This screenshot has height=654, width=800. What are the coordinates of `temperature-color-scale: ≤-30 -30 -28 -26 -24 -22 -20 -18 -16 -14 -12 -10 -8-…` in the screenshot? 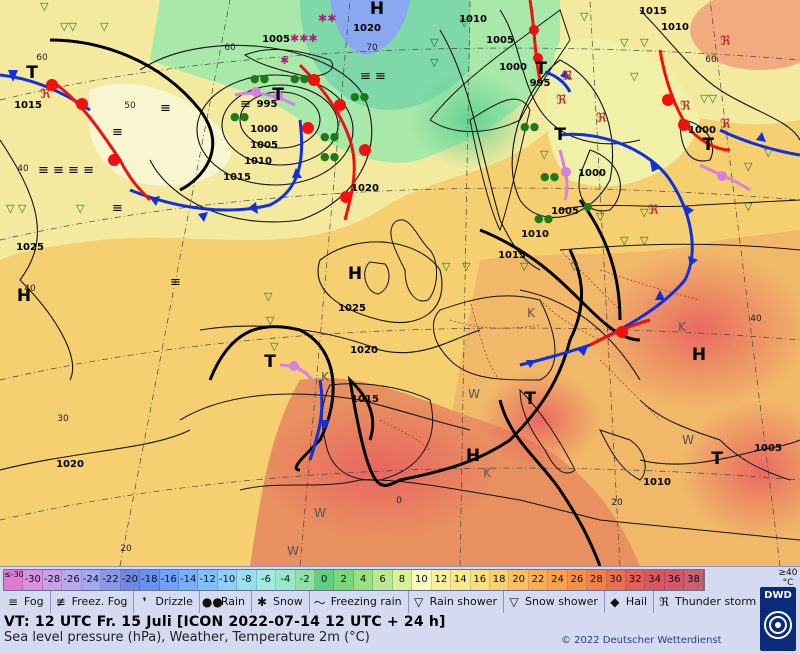 It's located at (354, 580).